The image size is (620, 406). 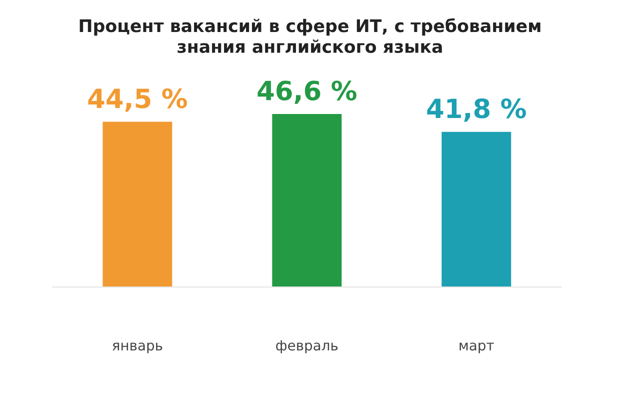 I want to click on data-label: 41,8 %, so click(x=476, y=110).